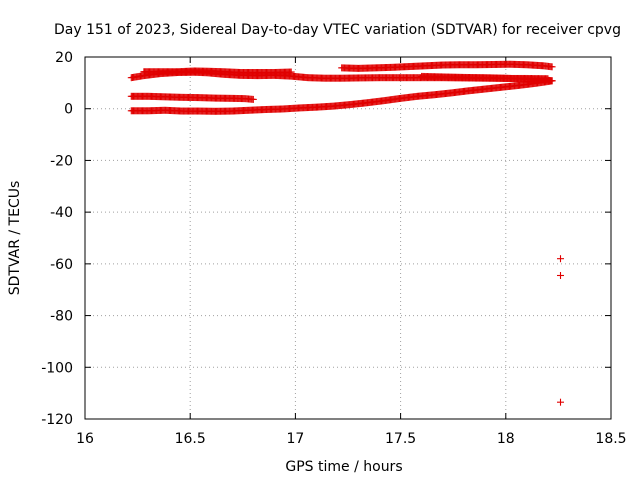  What do you see at coordinates (190, 439) in the screenshot?
I see `x-tick-label: 16.5` at bounding box center [190, 439].